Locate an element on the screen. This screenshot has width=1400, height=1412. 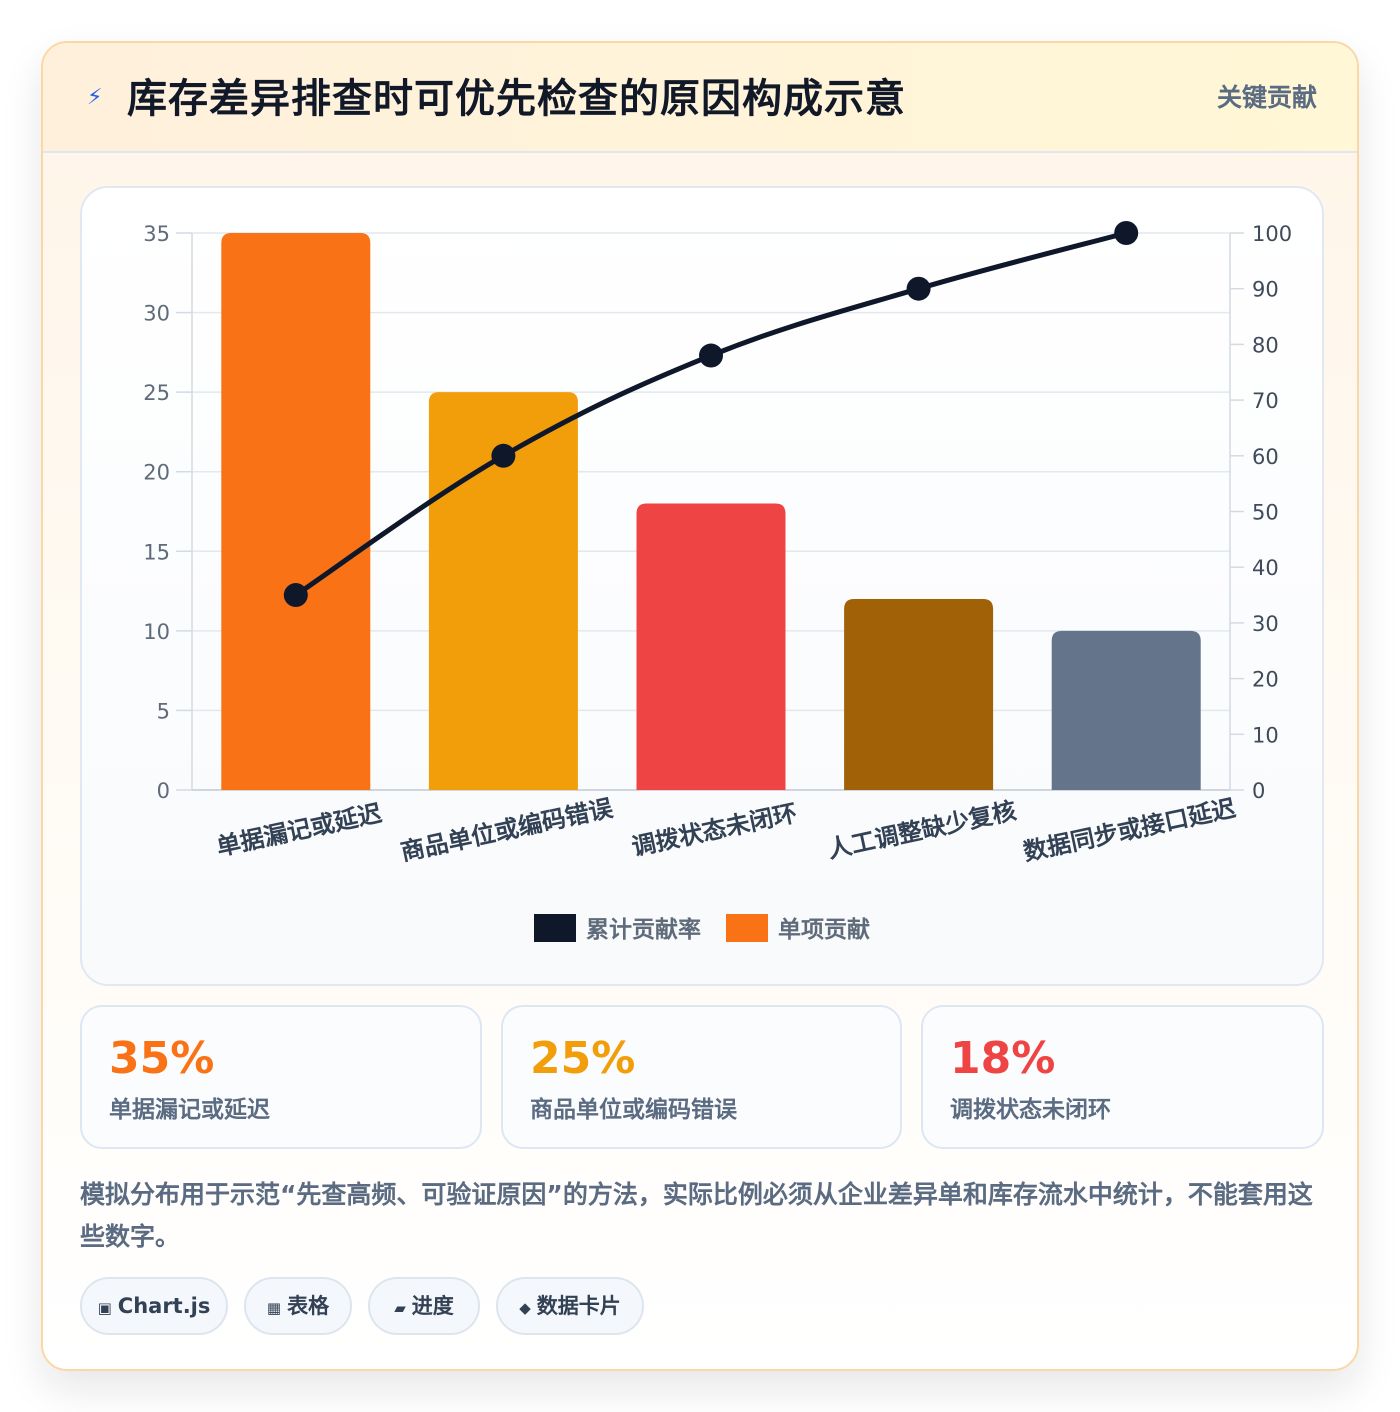
stat-label: 商品单位或编码错误 is located at coordinates (633, 1110).